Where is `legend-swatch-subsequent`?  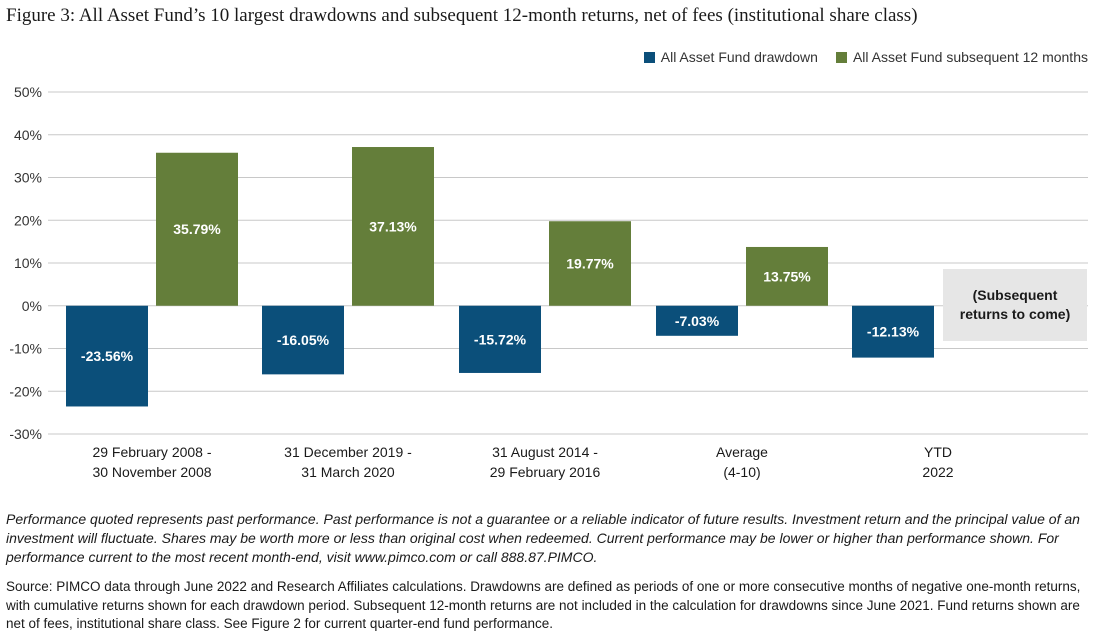 legend-swatch-subsequent is located at coordinates (841, 57).